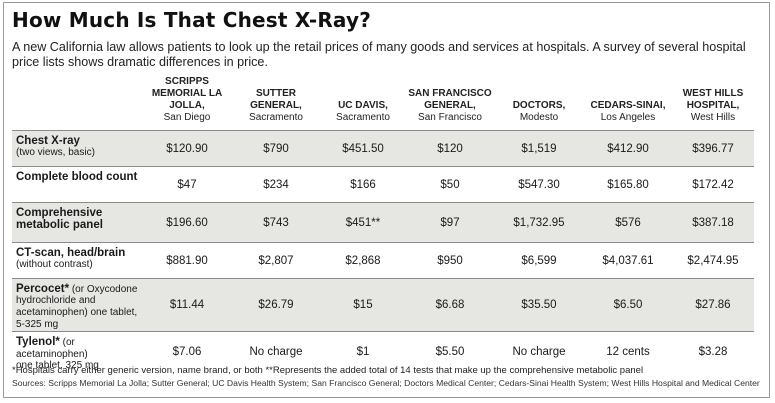  I want to click on hospital-name: SCRIPPS MEMORIAL LA JOLLA,, so click(187, 93).